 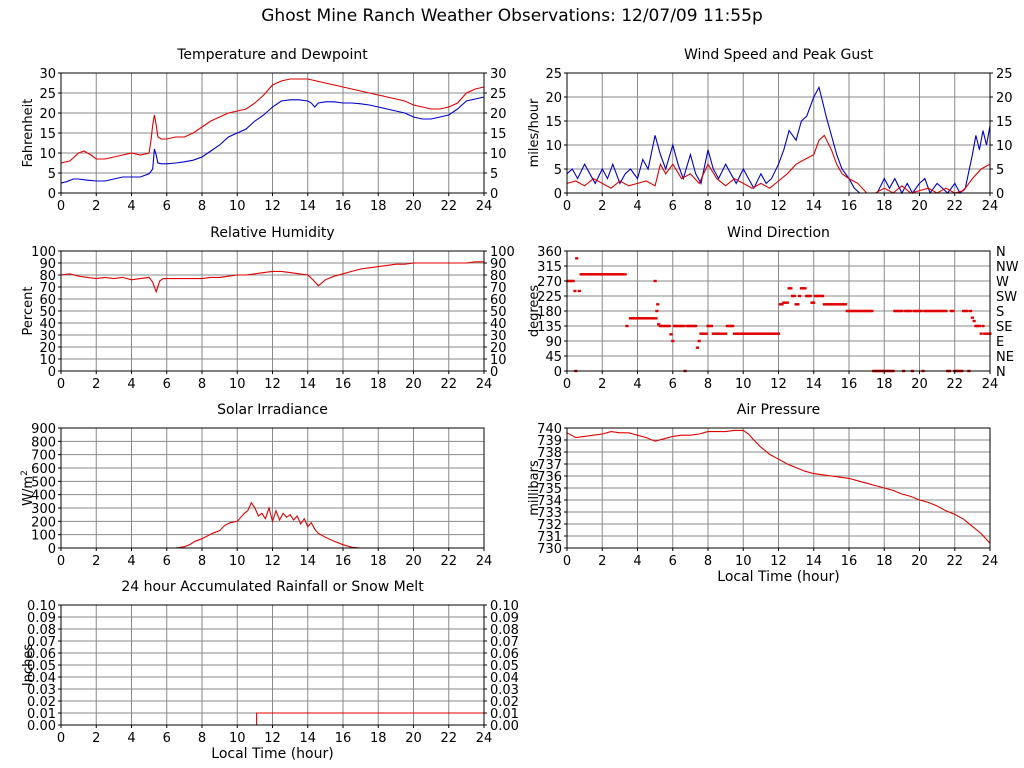 I want to click on y-tick-label: 180, so click(x=549, y=312).